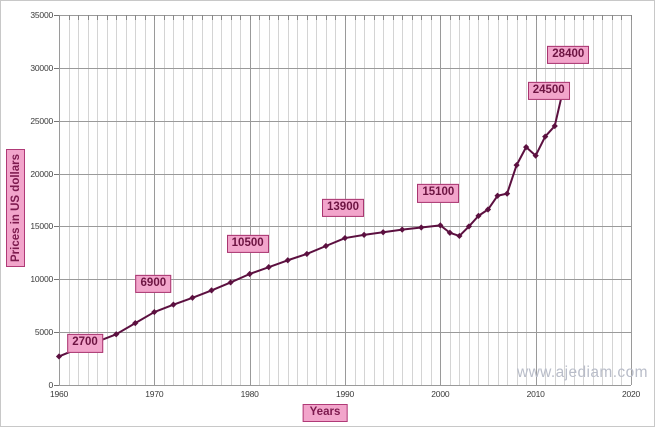 This screenshot has width=655, height=427. What do you see at coordinates (568, 54) in the screenshot?
I see `data-label-28400: 28400` at bounding box center [568, 54].